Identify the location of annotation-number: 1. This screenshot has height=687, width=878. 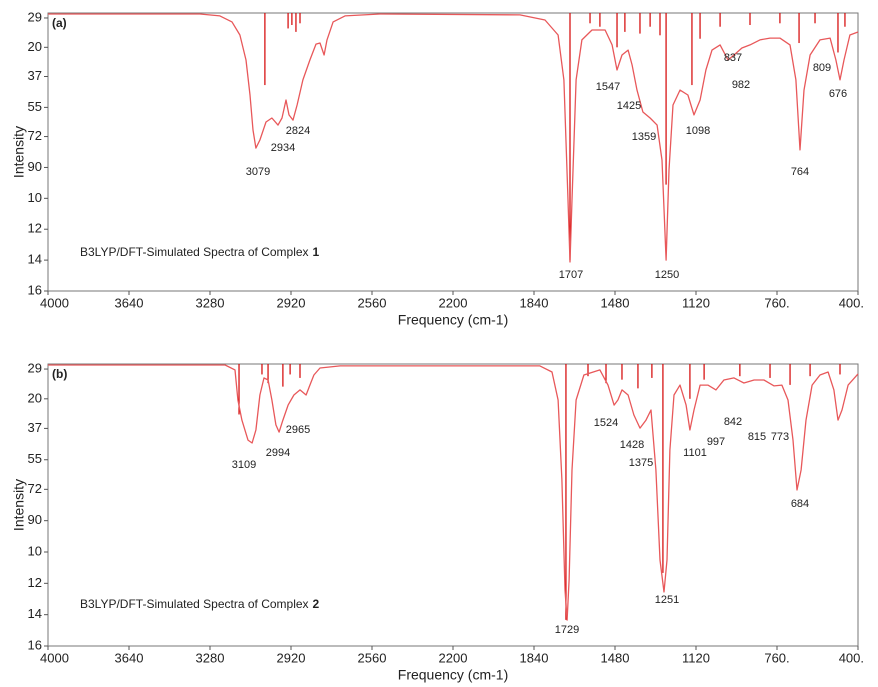
(316, 252).